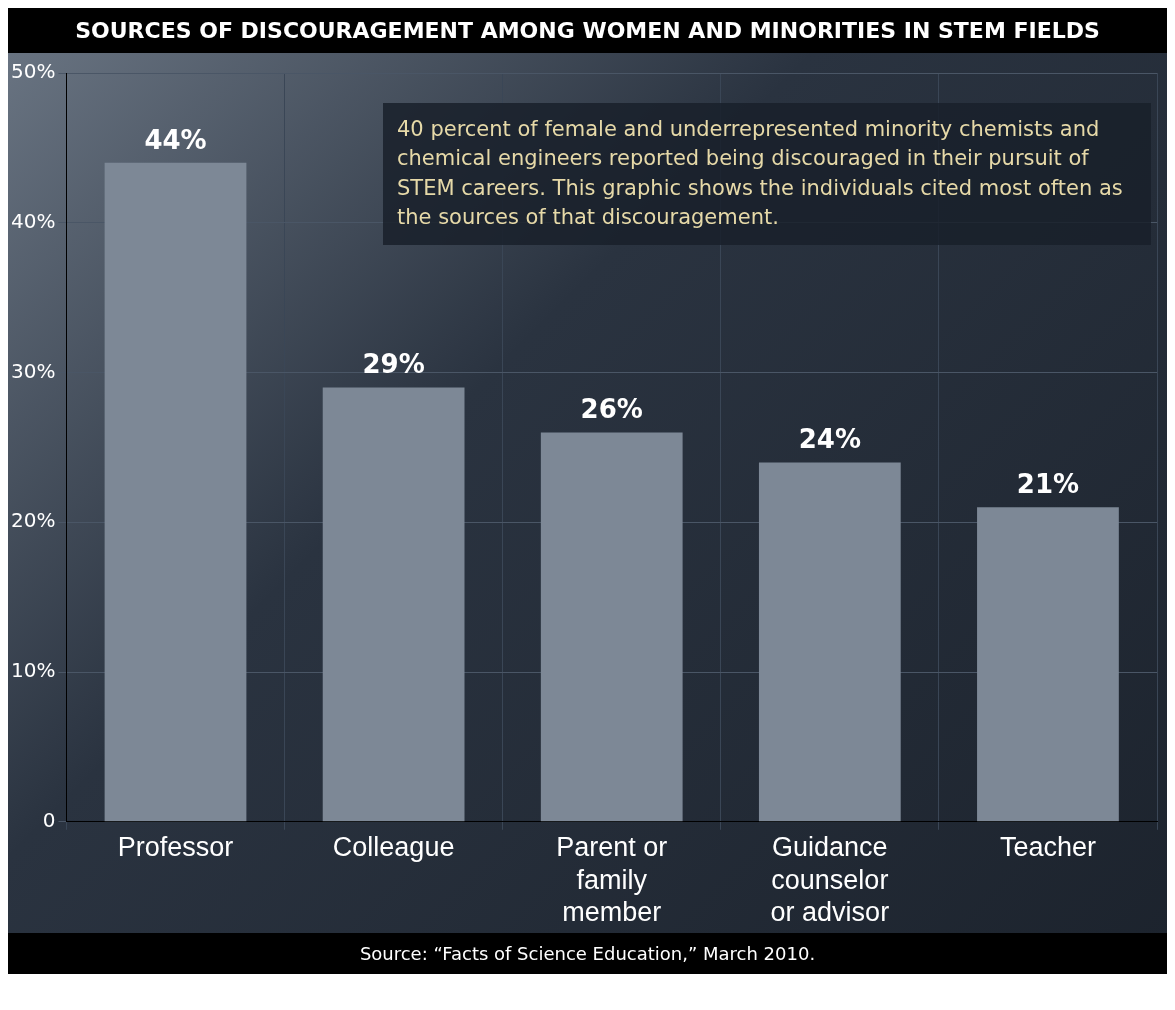 The height and width of the screenshot is (1010, 1175). Describe the element at coordinates (587, 30) in the screenshot. I see `chart-title: SOURCES OF DISCOURAGEMENT AMONG WOMEN AND MINORITIES IN STEM FIELDS` at that location.